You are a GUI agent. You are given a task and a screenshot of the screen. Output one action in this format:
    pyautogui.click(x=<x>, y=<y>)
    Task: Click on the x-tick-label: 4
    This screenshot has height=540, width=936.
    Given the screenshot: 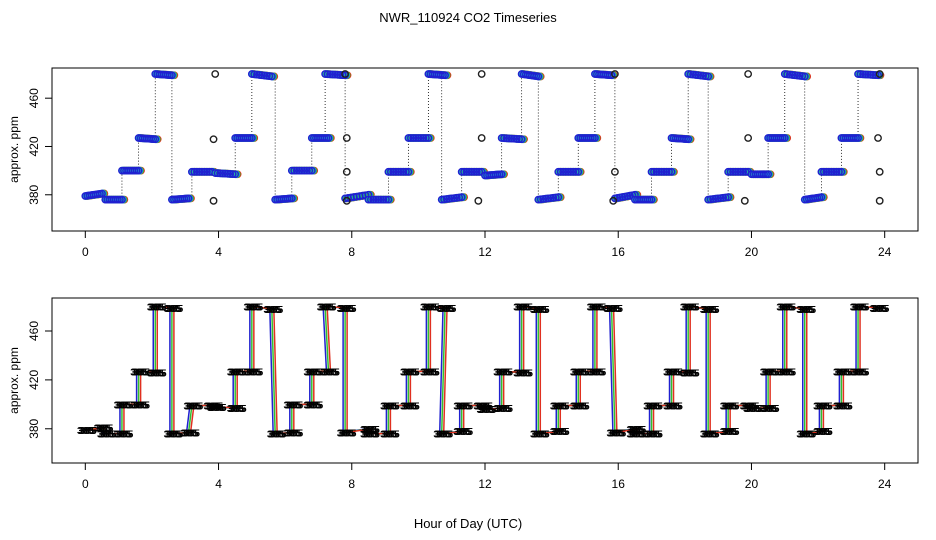 What is the action you would take?
    pyautogui.click(x=218, y=484)
    